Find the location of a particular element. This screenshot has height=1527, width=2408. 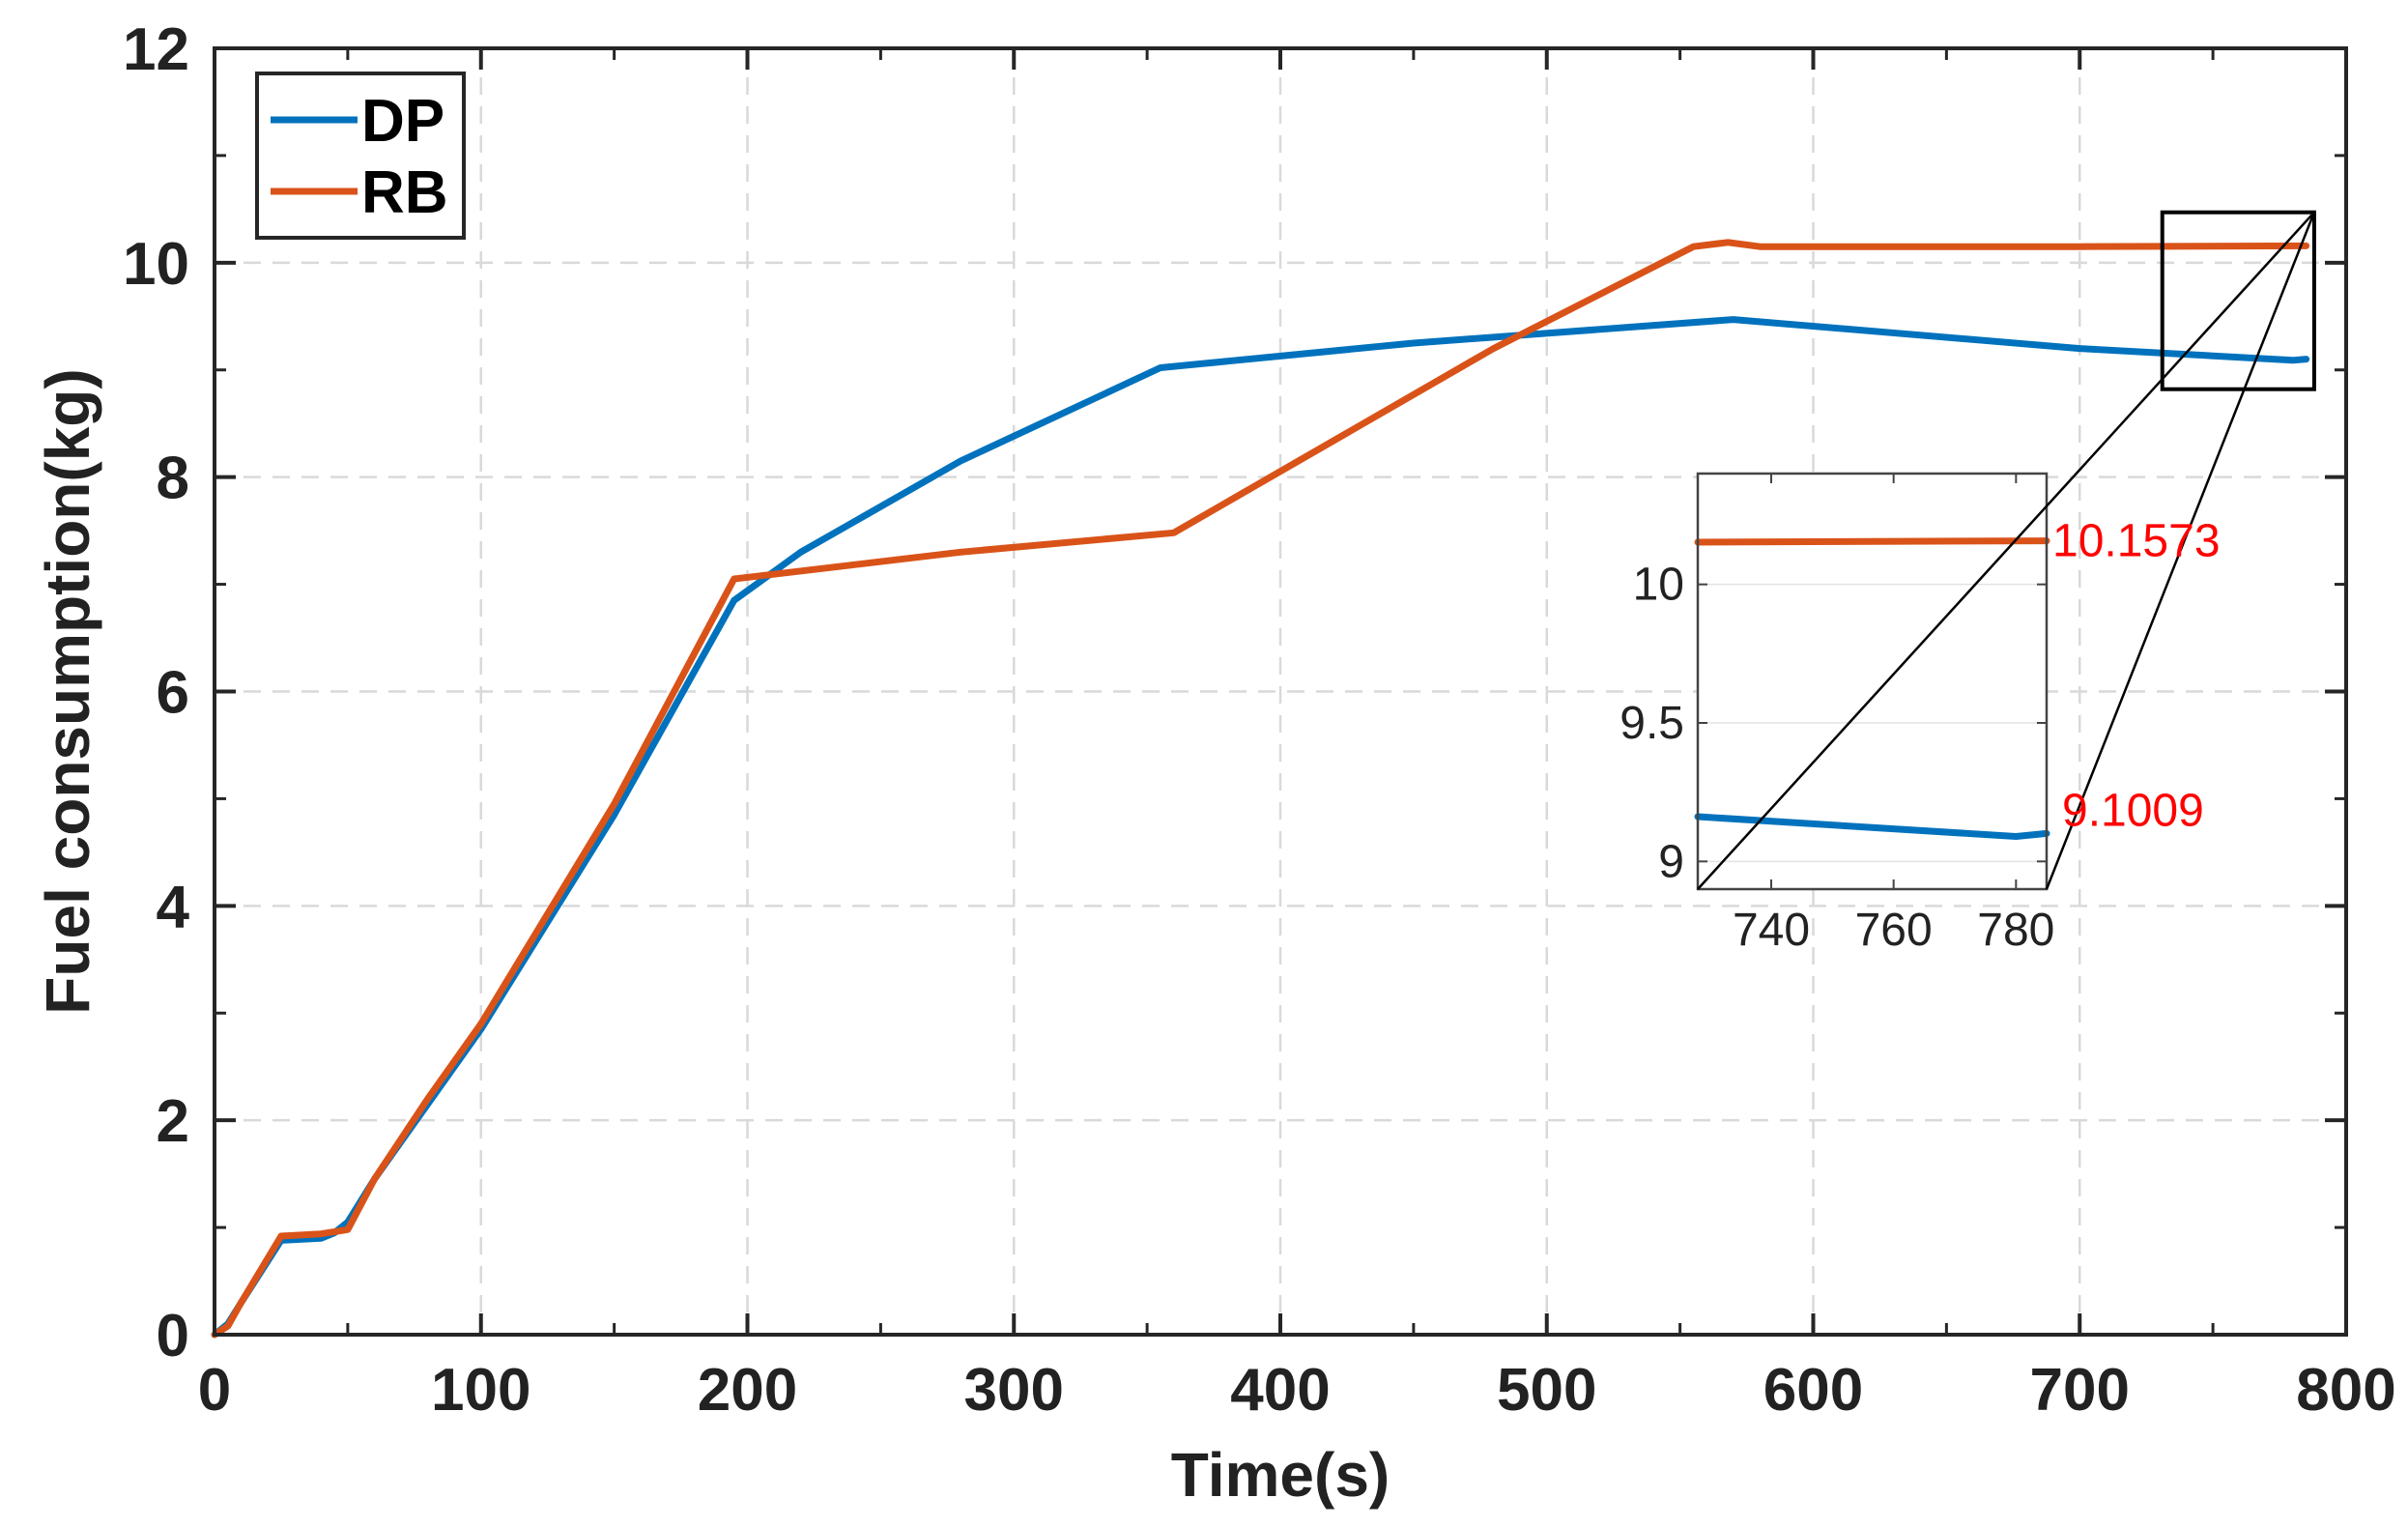

inset-series-line-dp is located at coordinates (1872, 826).